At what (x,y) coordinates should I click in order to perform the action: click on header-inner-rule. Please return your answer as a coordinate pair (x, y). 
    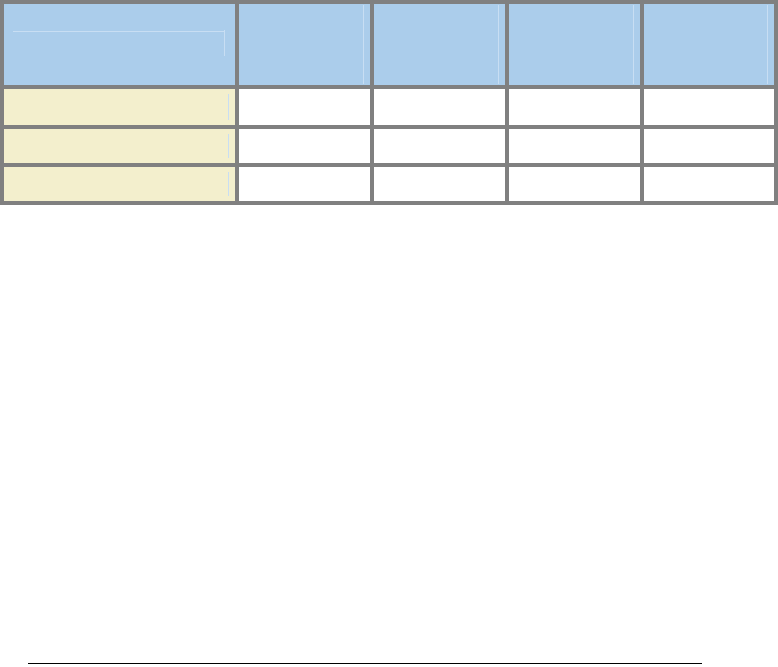
    Looking at the image, I should click on (119, 31).